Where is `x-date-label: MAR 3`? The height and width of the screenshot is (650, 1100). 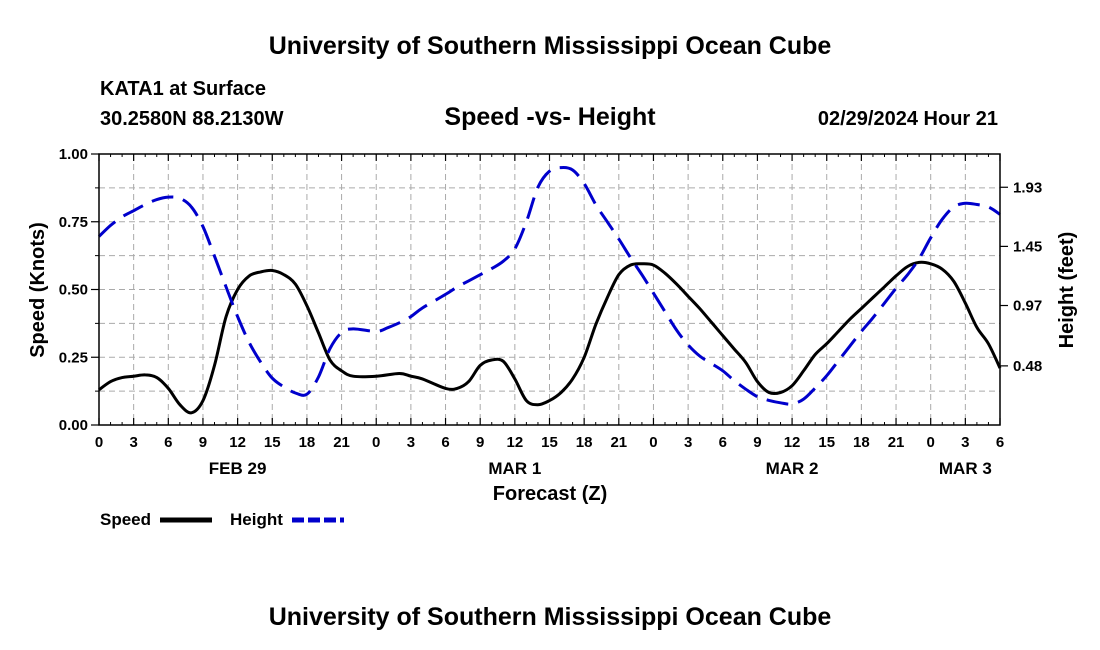 x-date-label: MAR 3 is located at coordinates (965, 468).